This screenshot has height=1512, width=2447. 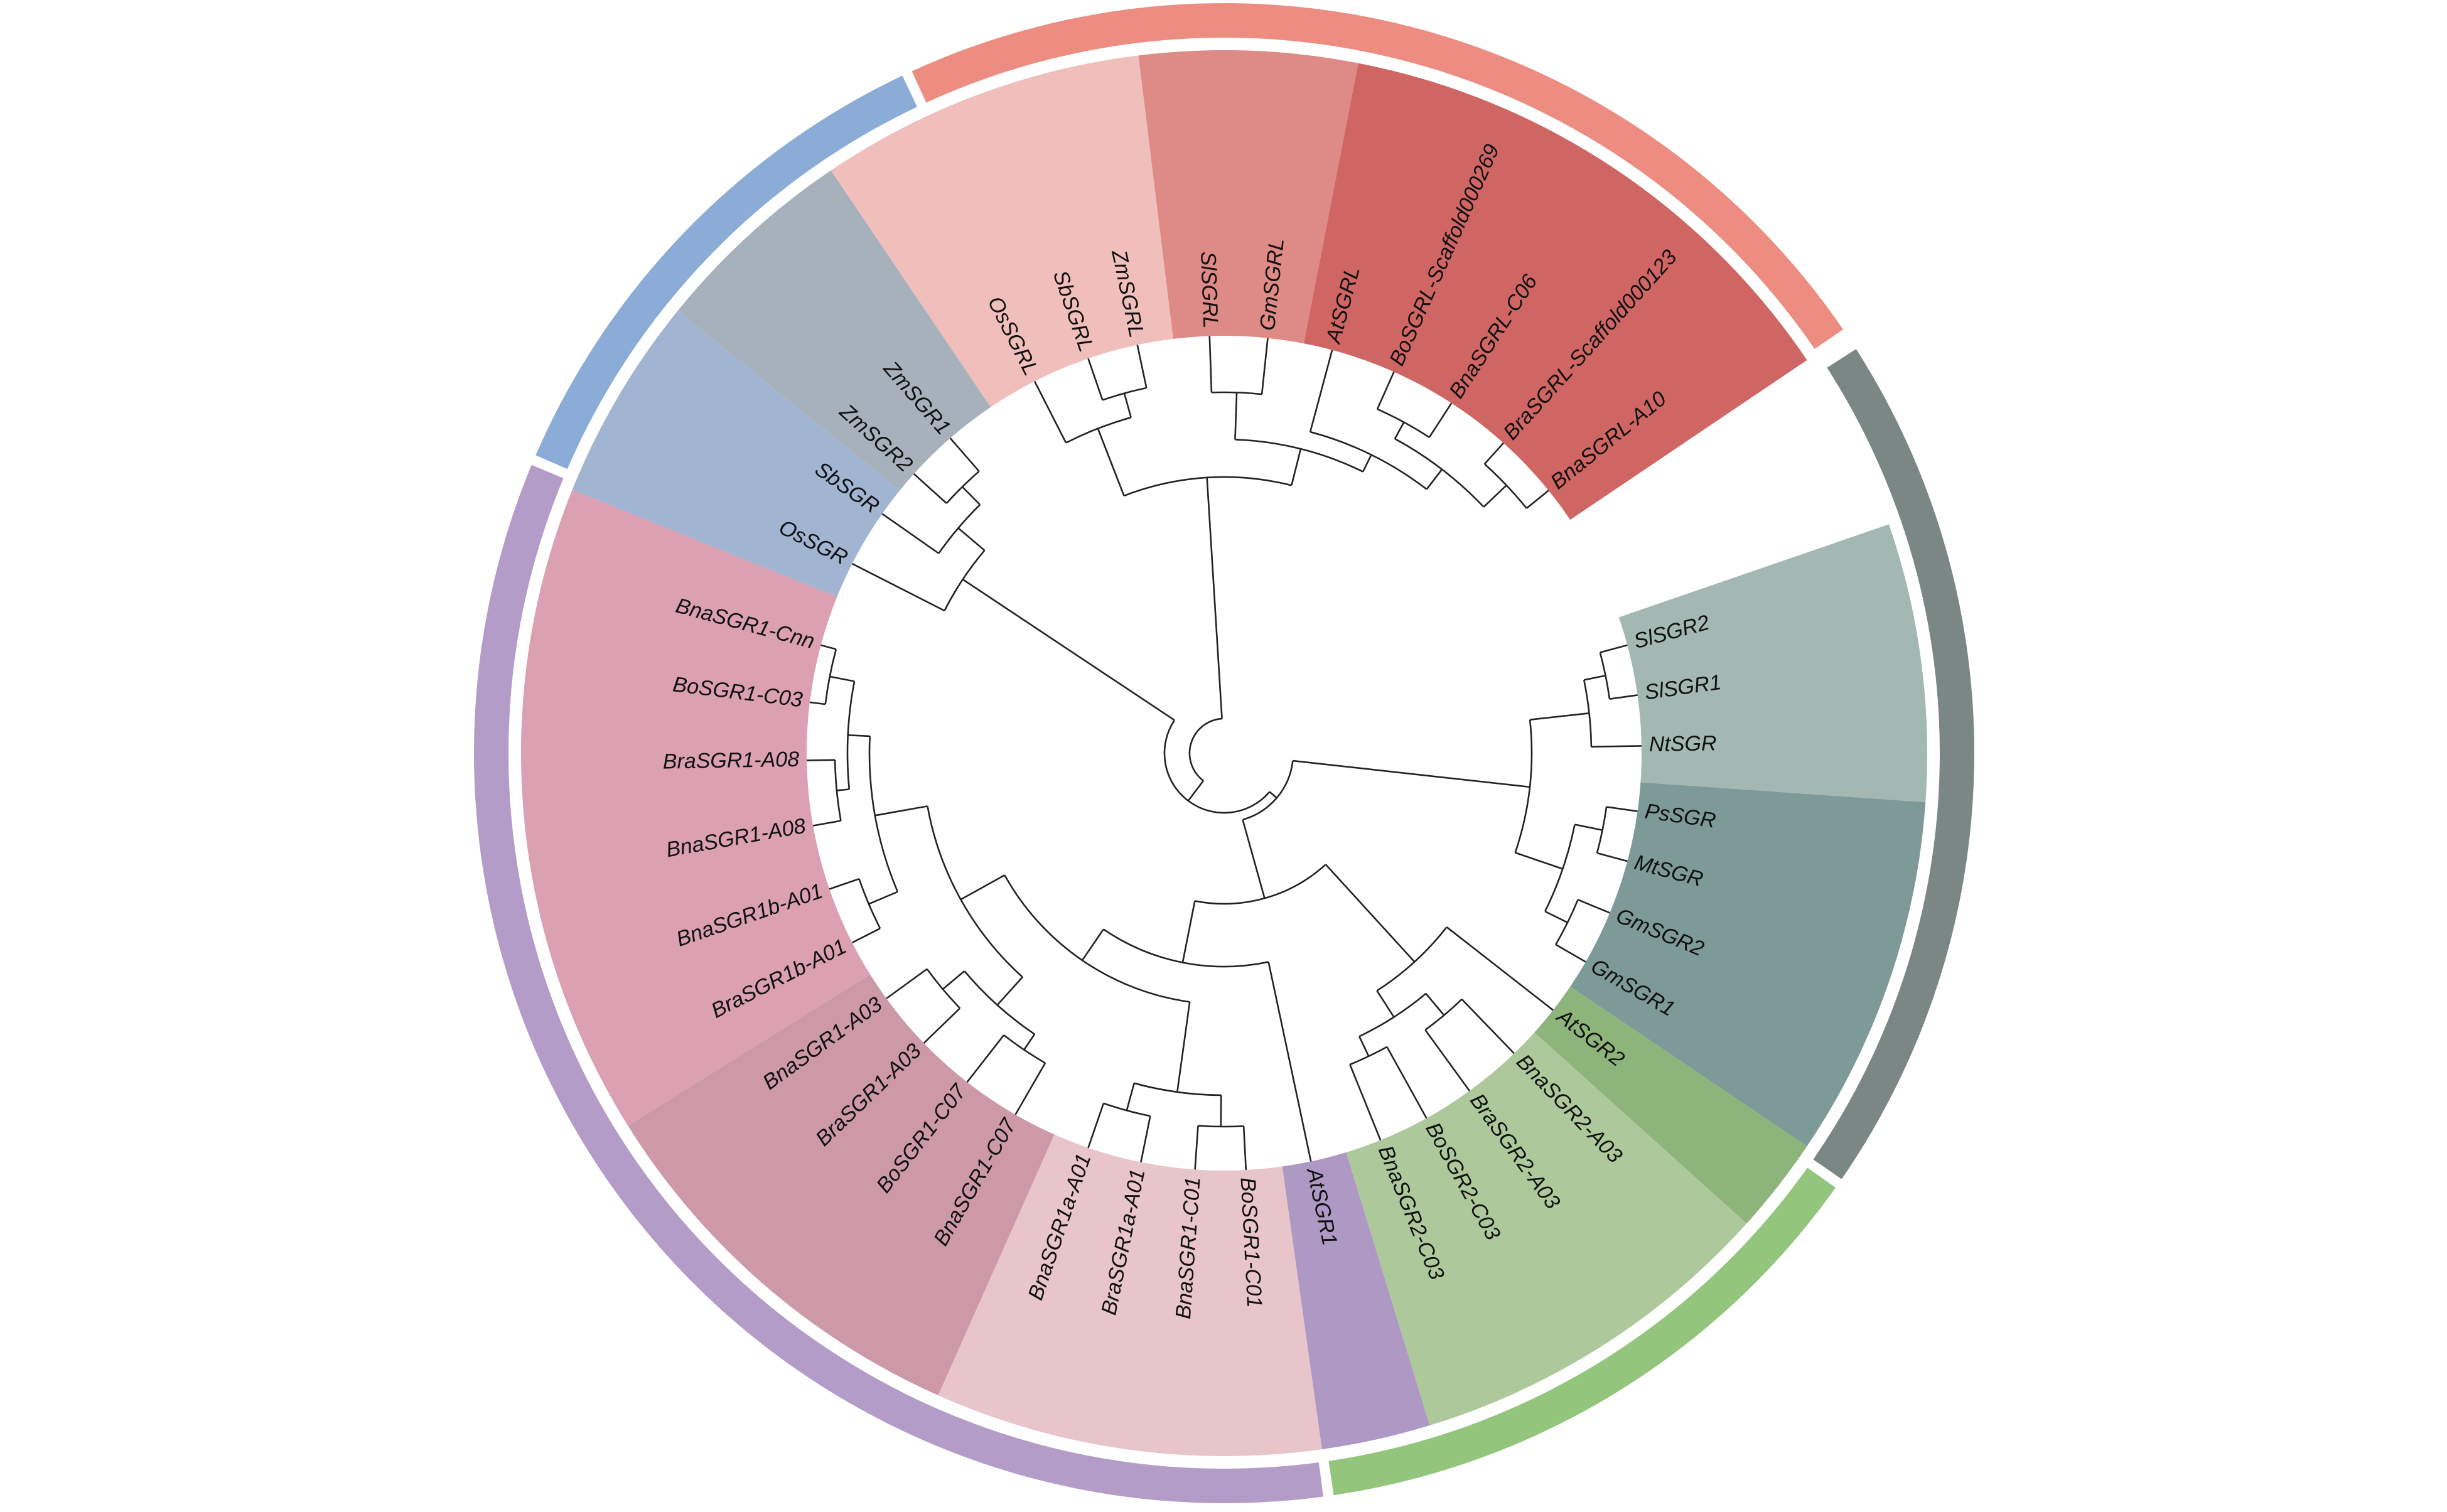 What do you see at coordinates (942, 1025) in the screenshot?
I see `branch-BraSGR1-A03` at bounding box center [942, 1025].